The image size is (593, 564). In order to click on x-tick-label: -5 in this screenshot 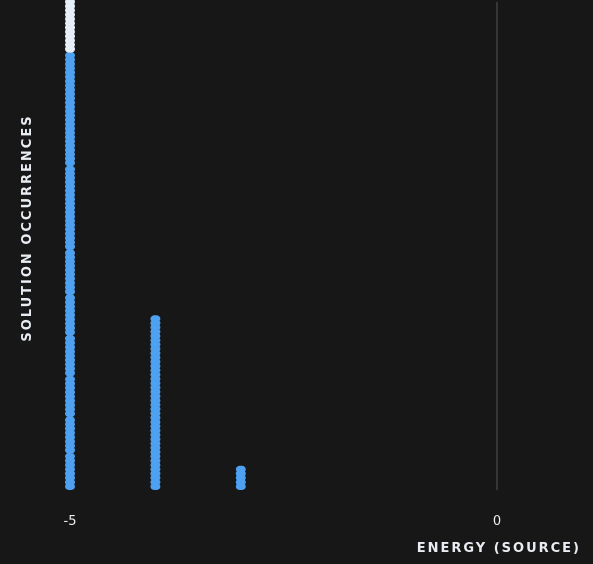, I will do `click(70, 521)`.